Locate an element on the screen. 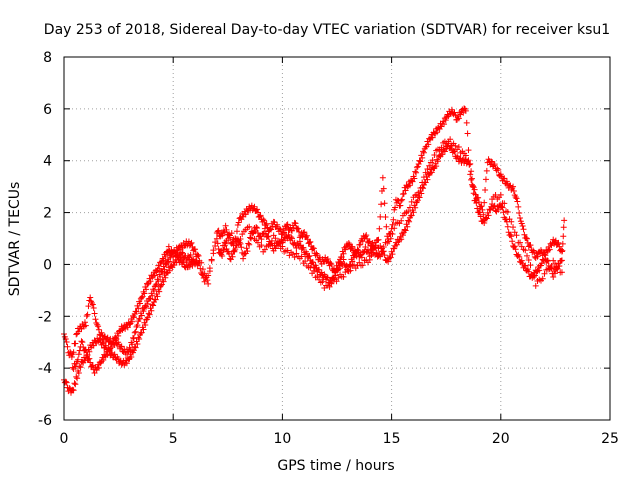  x-tick-label: 20 is located at coordinates (501, 439).